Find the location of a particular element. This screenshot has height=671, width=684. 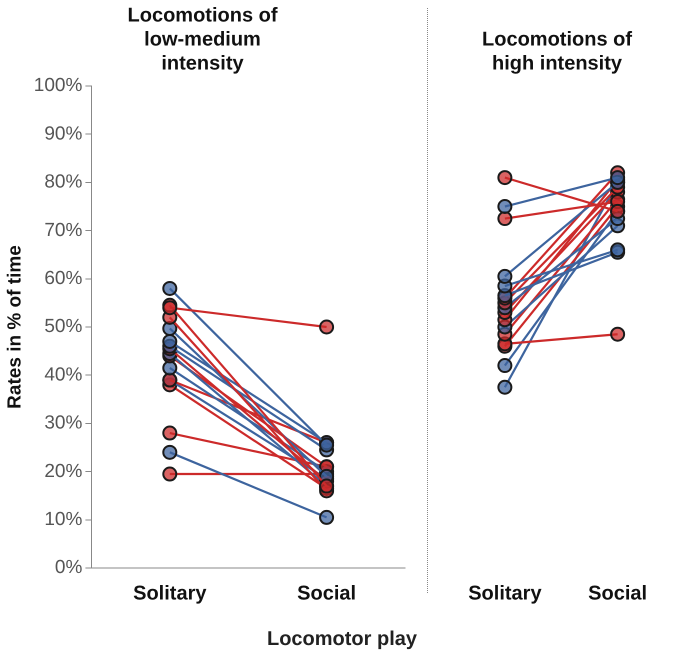

y-tick-label: 0% is located at coordinates (68, 567).